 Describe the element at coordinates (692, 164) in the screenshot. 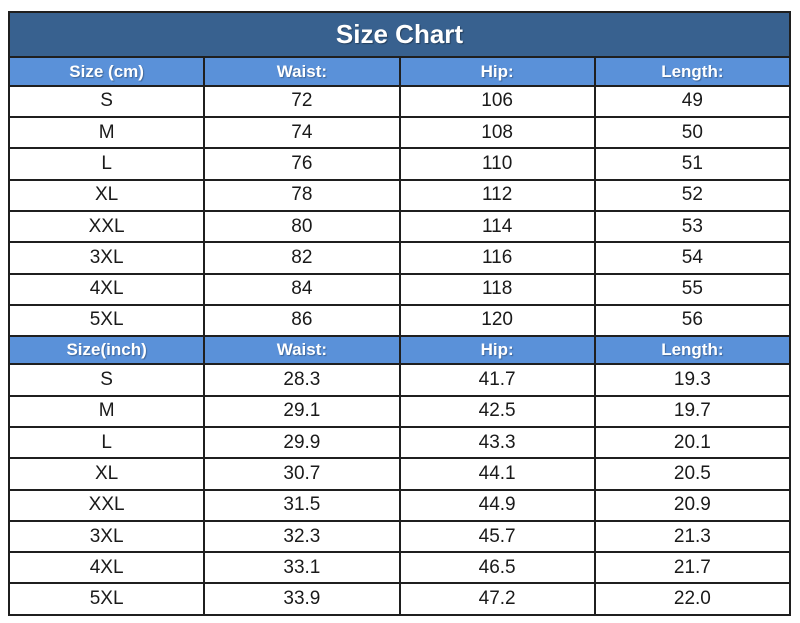

I see `length-value: 51` at that location.